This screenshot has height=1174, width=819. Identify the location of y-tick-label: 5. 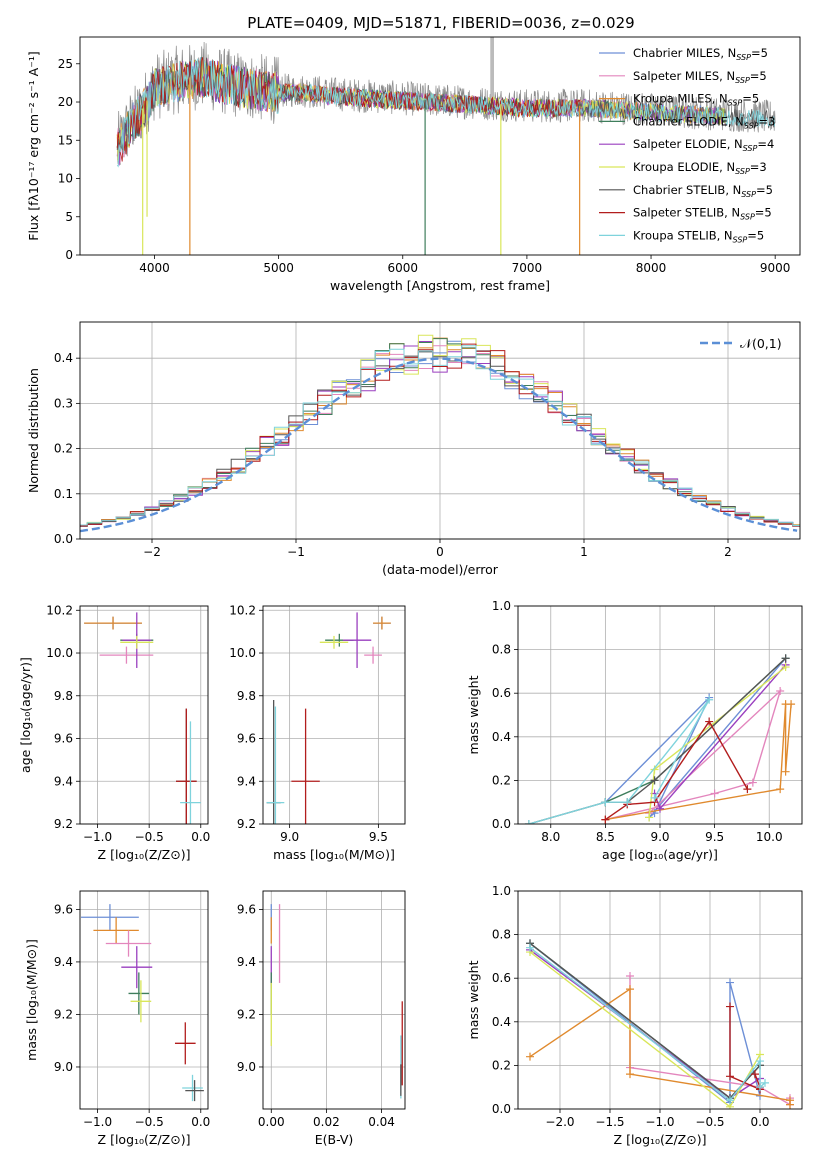
(69, 217).